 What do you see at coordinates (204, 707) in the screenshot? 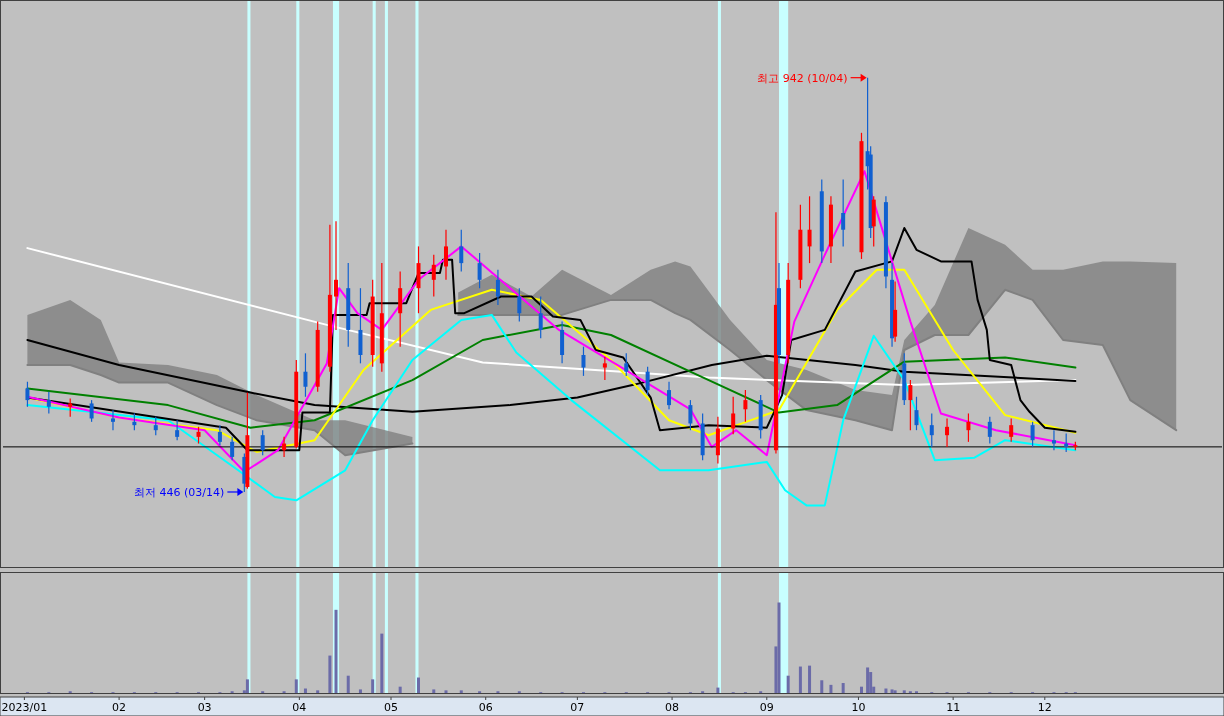
I see `x-tick-label: 03` at bounding box center [204, 707].